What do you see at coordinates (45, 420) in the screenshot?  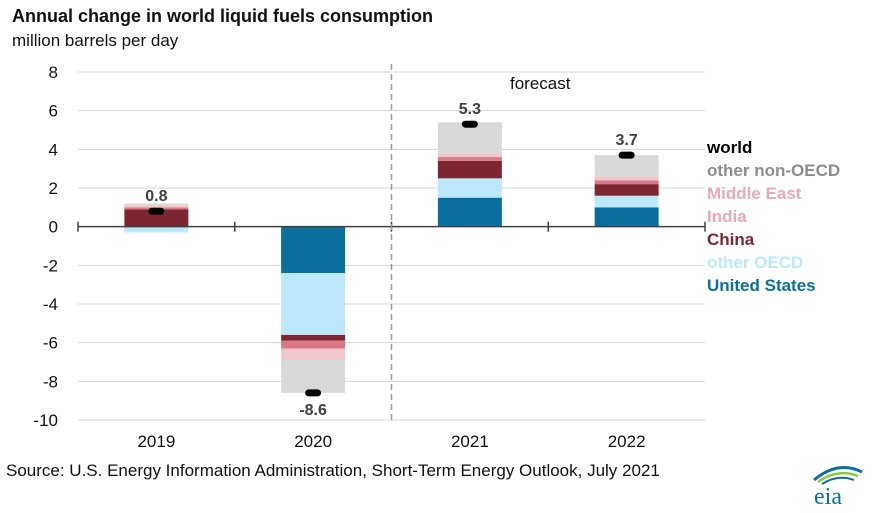 I see `y-tick-label: -10` at bounding box center [45, 420].